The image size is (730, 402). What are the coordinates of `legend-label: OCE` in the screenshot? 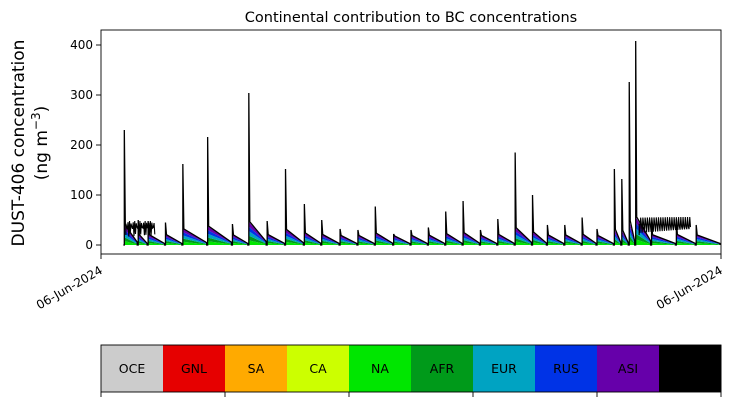 It's located at (132, 368).